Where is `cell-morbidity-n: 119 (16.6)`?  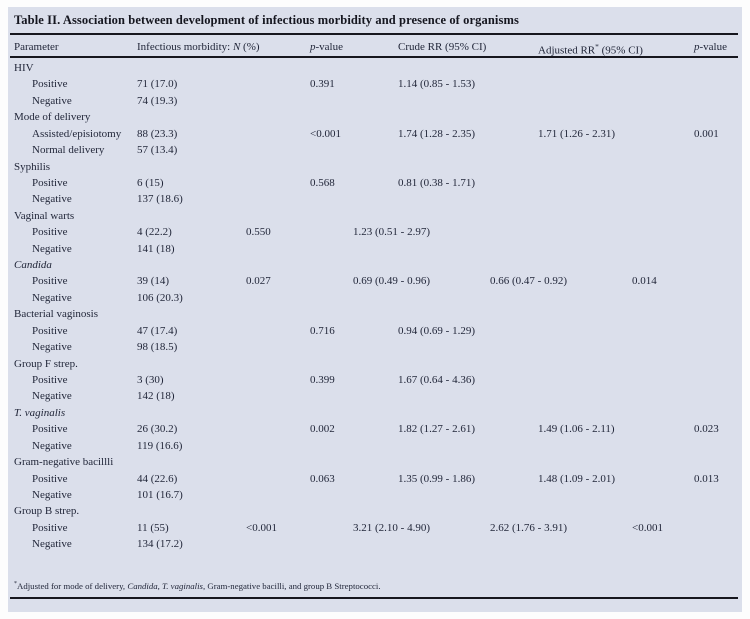 cell-morbidity-n: 119 (16.6) is located at coordinates (160, 445).